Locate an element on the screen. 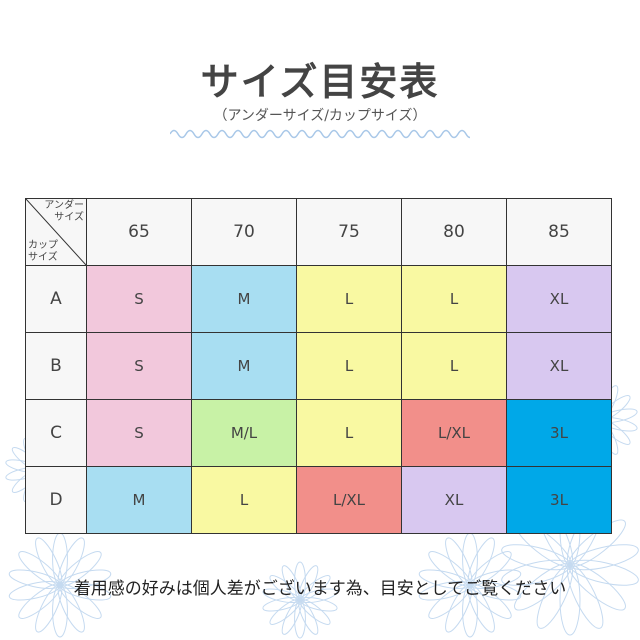 This screenshot has height=640, width=640. diagonal-divider is located at coordinates (56, 232).